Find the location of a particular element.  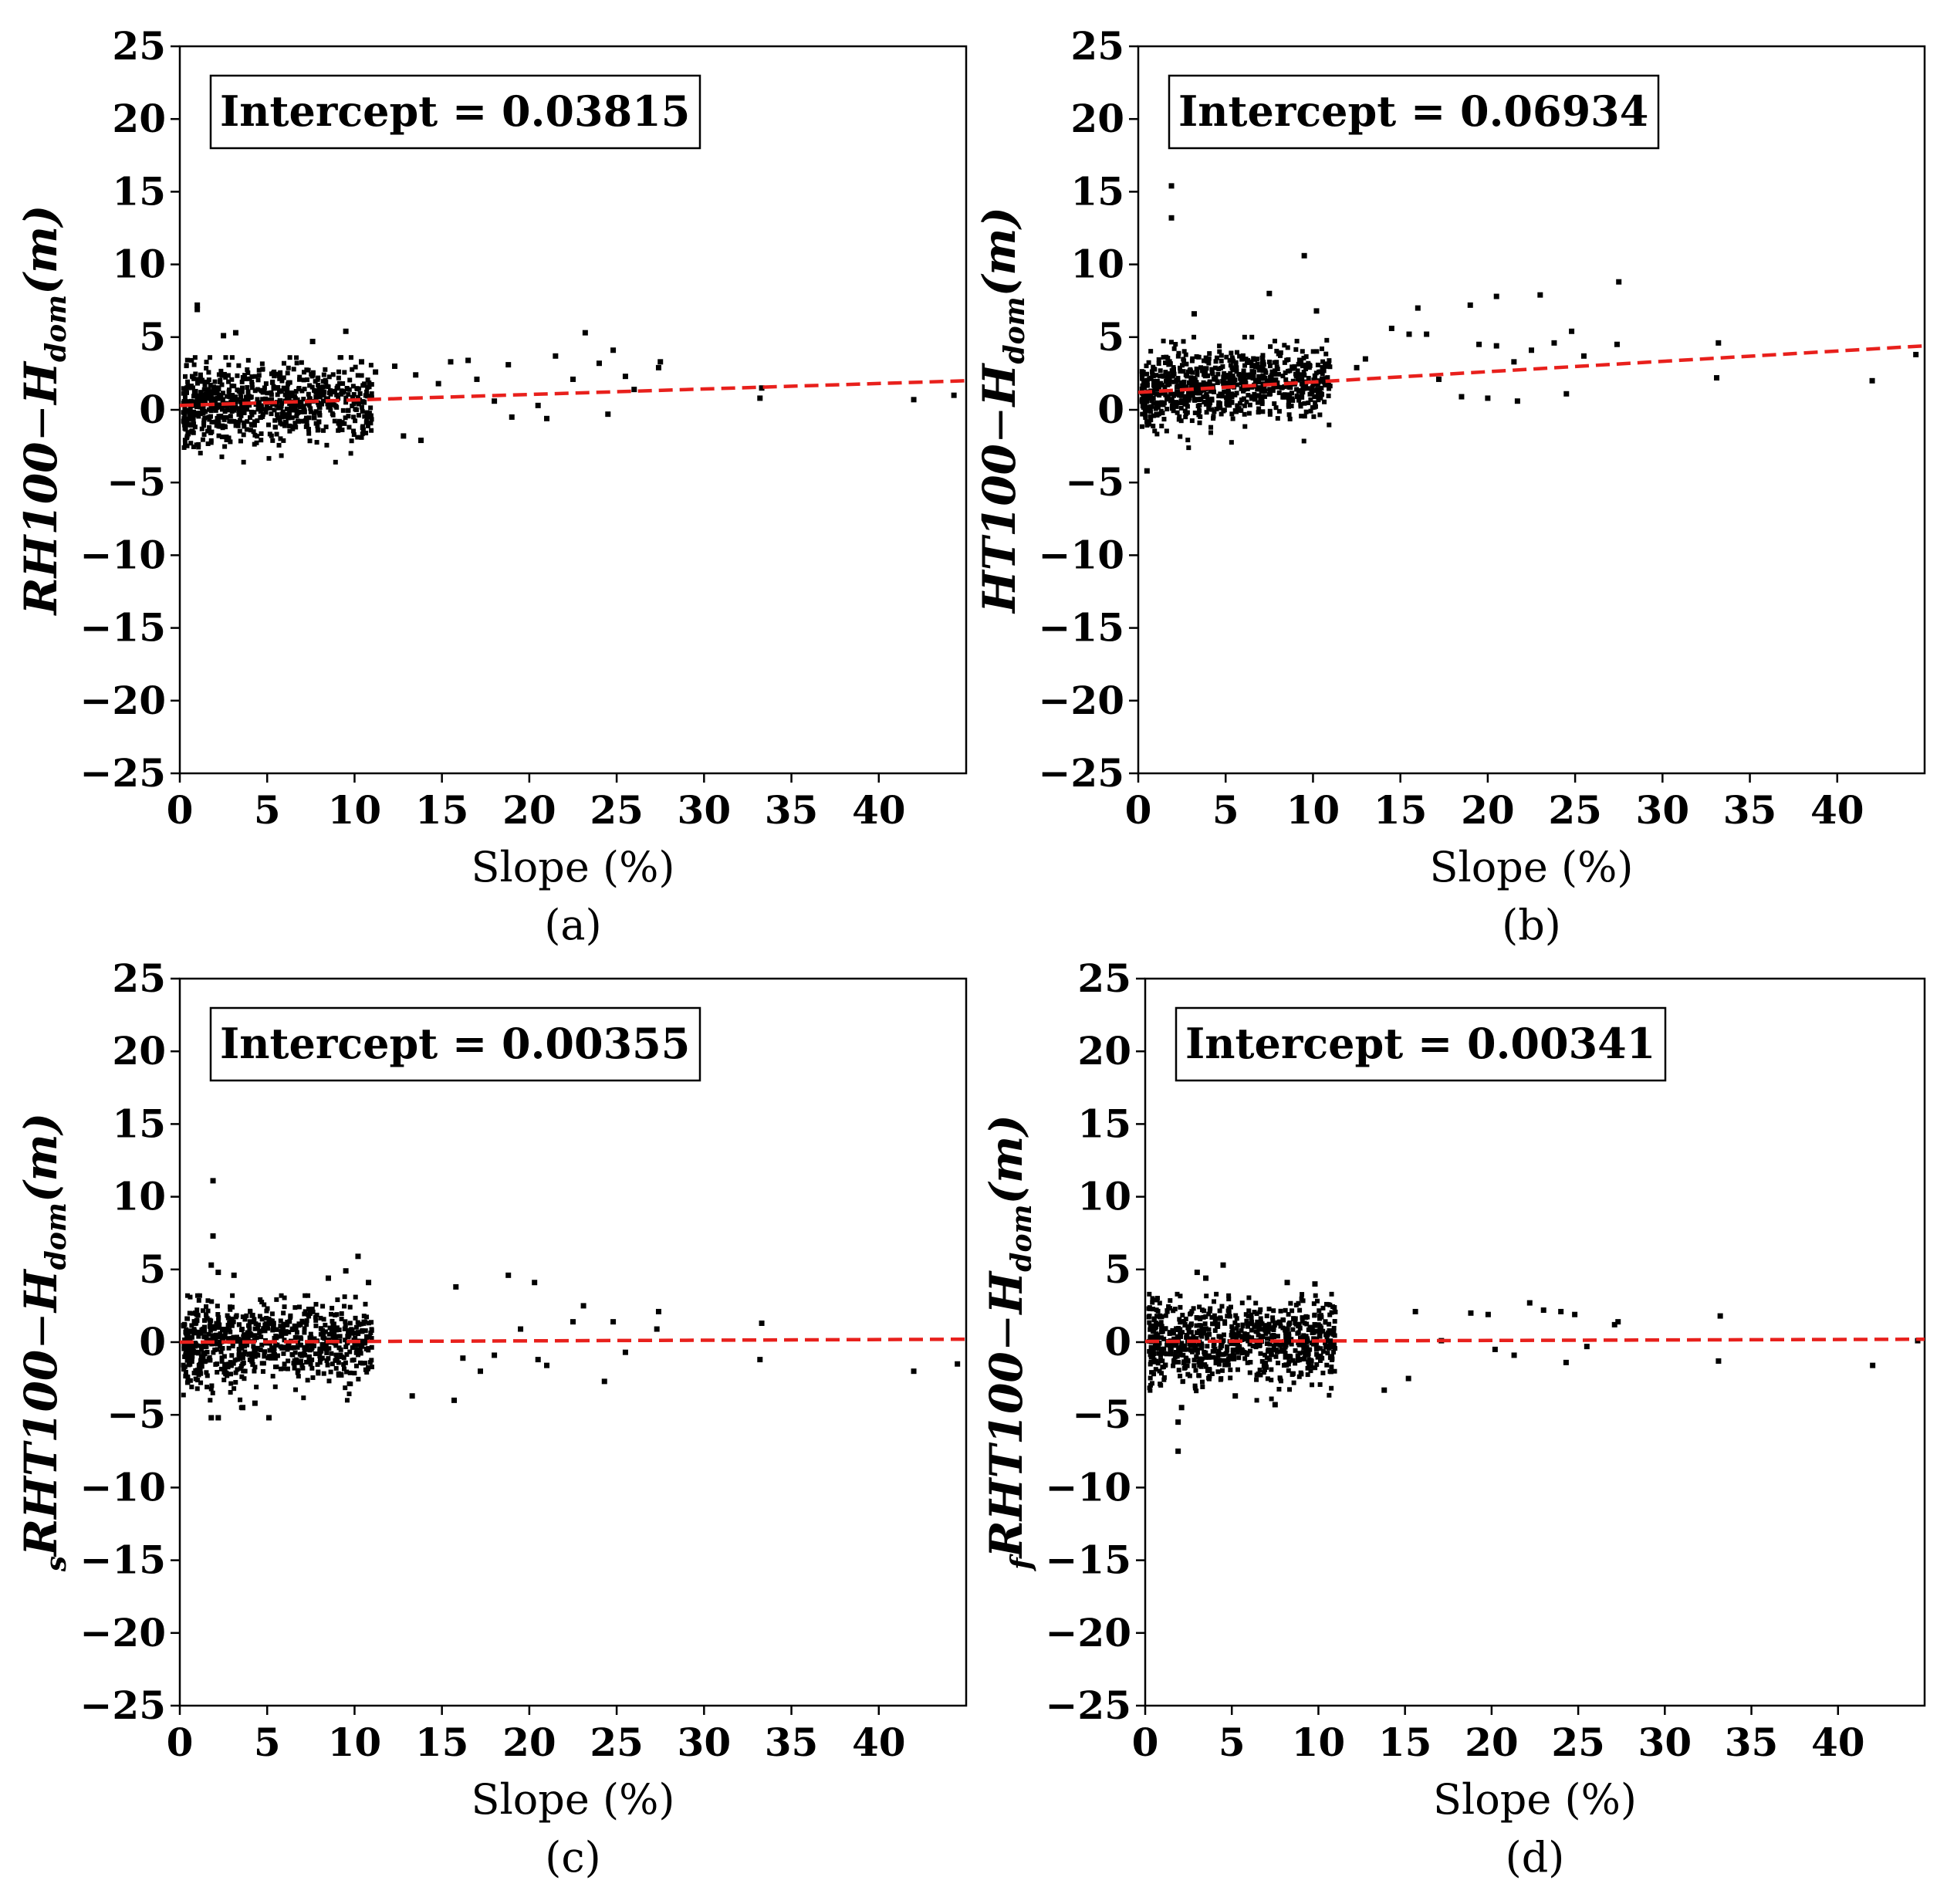

x-tick-label: 40 is located at coordinates (879, 1742).